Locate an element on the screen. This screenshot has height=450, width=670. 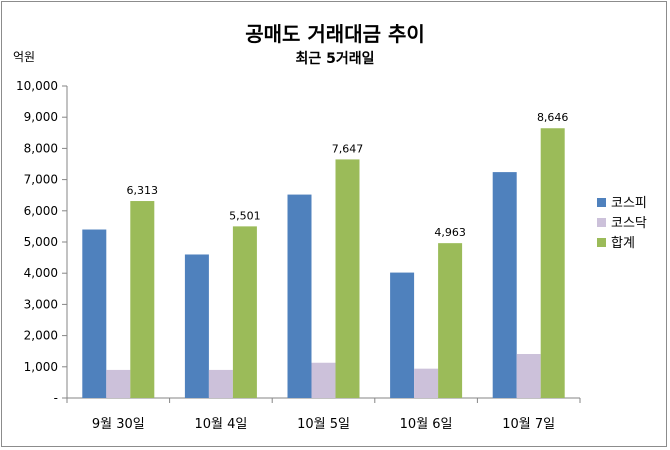
y-tick-label: 9,000 is located at coordinates (41, 117).